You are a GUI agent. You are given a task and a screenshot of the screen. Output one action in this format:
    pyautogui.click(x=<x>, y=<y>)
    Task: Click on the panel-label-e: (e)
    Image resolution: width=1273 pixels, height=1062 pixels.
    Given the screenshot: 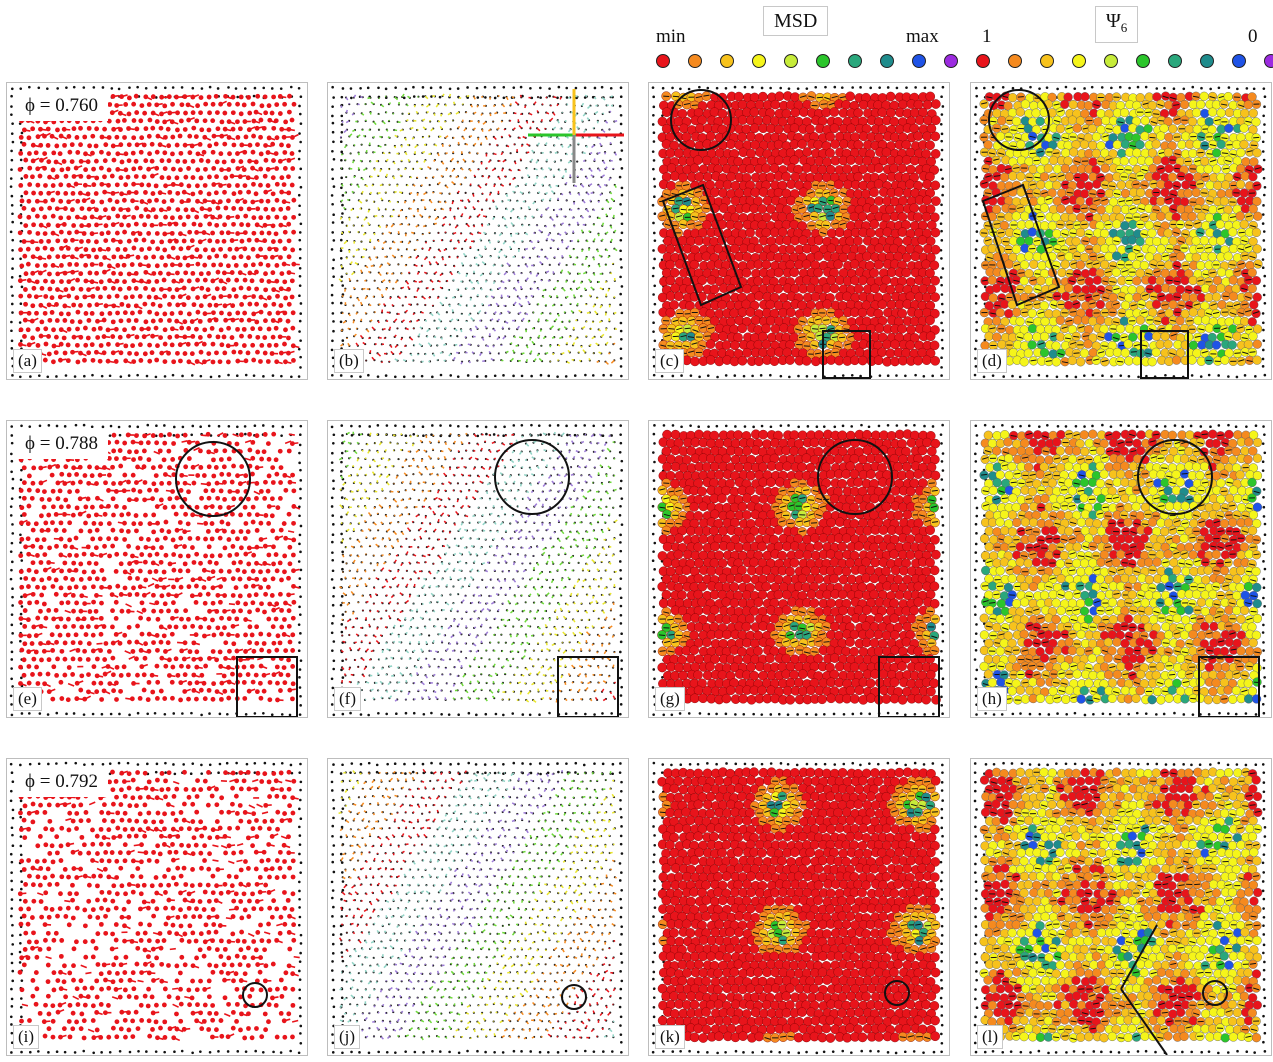 What is the action you would take?
    pyautogui.click(x=27, y=699)
    